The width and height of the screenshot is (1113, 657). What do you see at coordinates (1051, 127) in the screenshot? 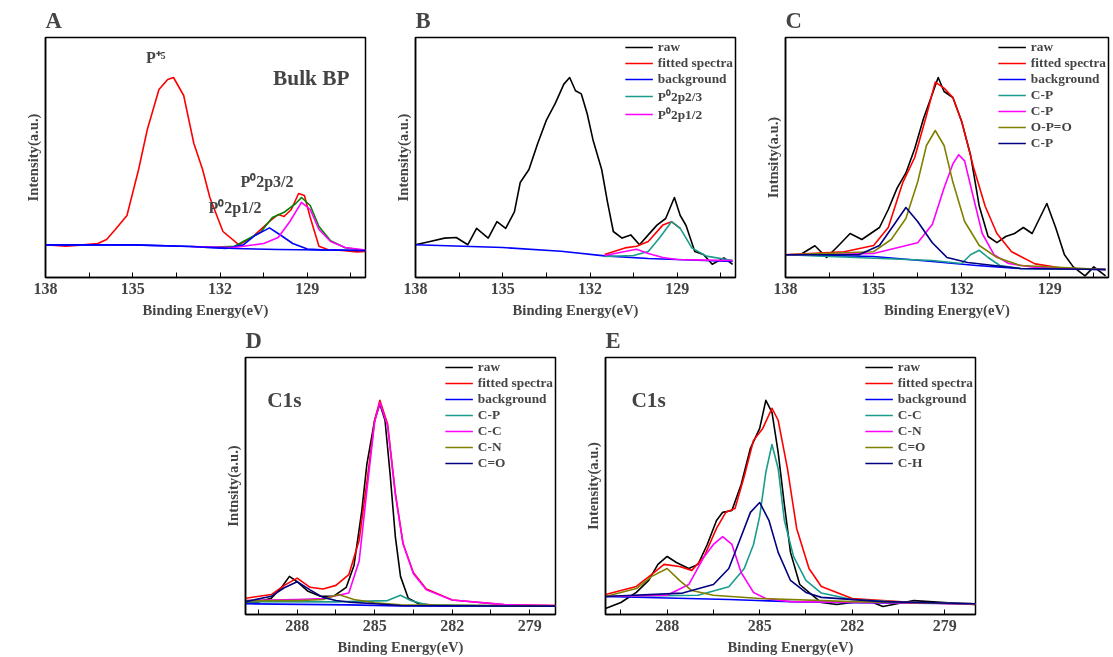
I see `legend-label: O-P=O` at bounding box center [1051, 127].